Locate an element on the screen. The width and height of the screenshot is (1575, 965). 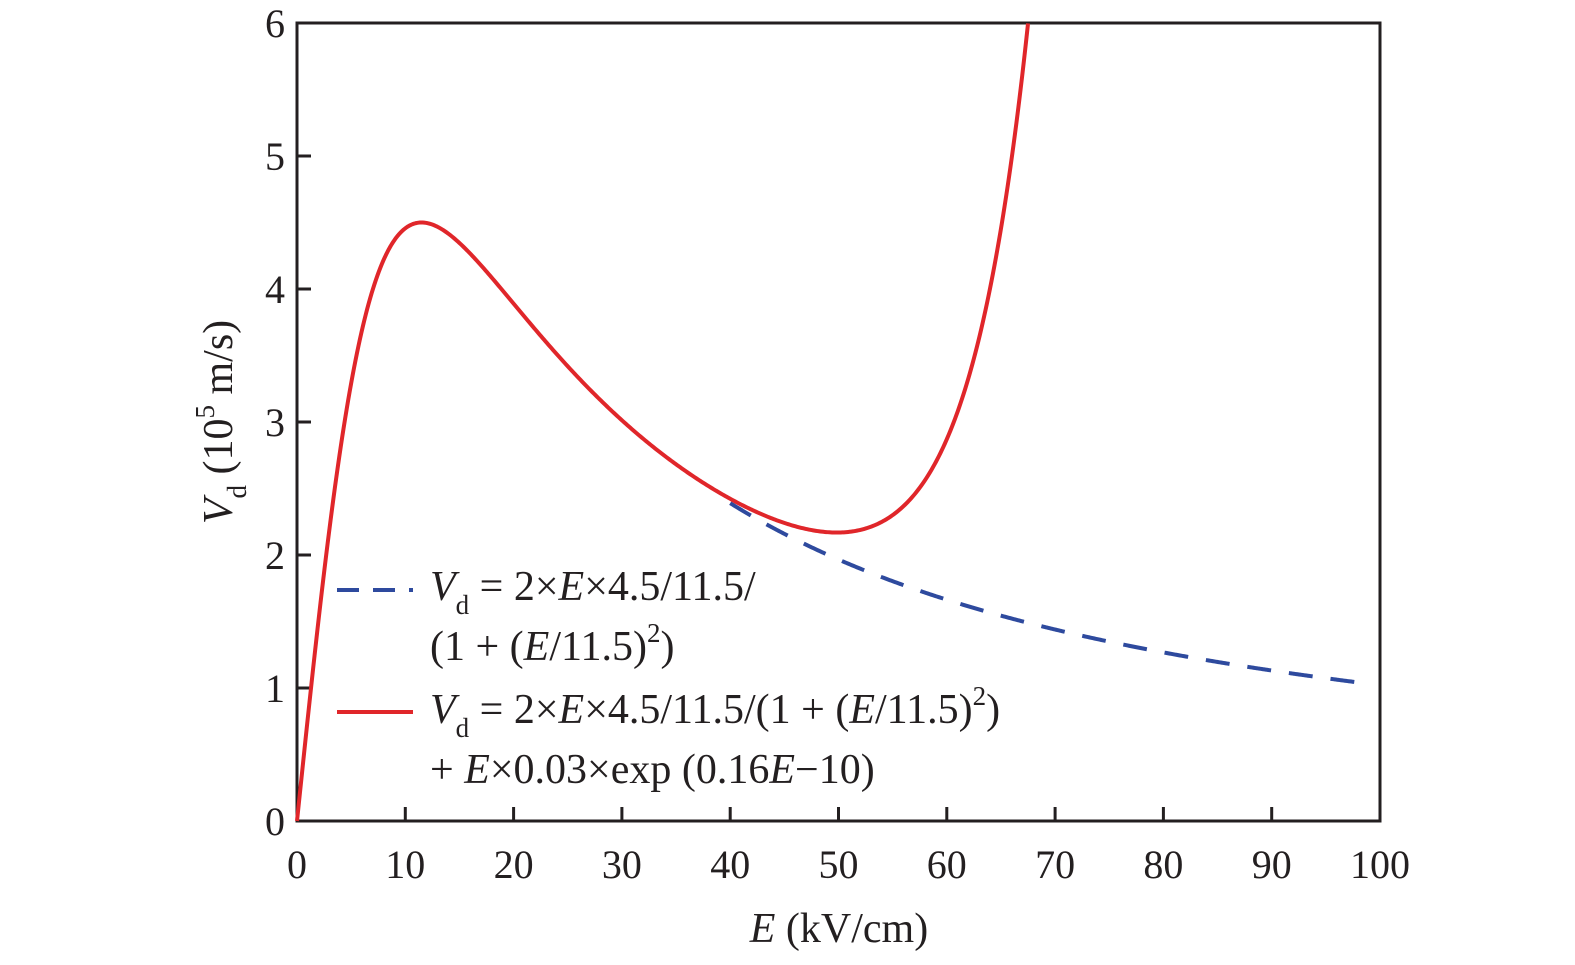
y-tick-label: 4 is located at coordinates (275, 289).